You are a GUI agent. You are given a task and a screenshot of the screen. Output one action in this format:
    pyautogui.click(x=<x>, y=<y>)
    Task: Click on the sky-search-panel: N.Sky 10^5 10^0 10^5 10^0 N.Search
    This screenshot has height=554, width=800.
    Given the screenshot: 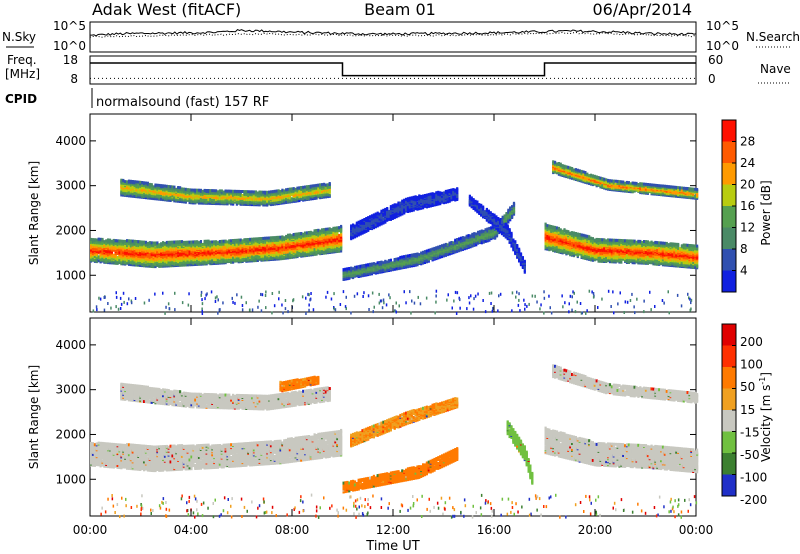 What is the action you would take?
    pyautogui.click(x=401, y=36)
    